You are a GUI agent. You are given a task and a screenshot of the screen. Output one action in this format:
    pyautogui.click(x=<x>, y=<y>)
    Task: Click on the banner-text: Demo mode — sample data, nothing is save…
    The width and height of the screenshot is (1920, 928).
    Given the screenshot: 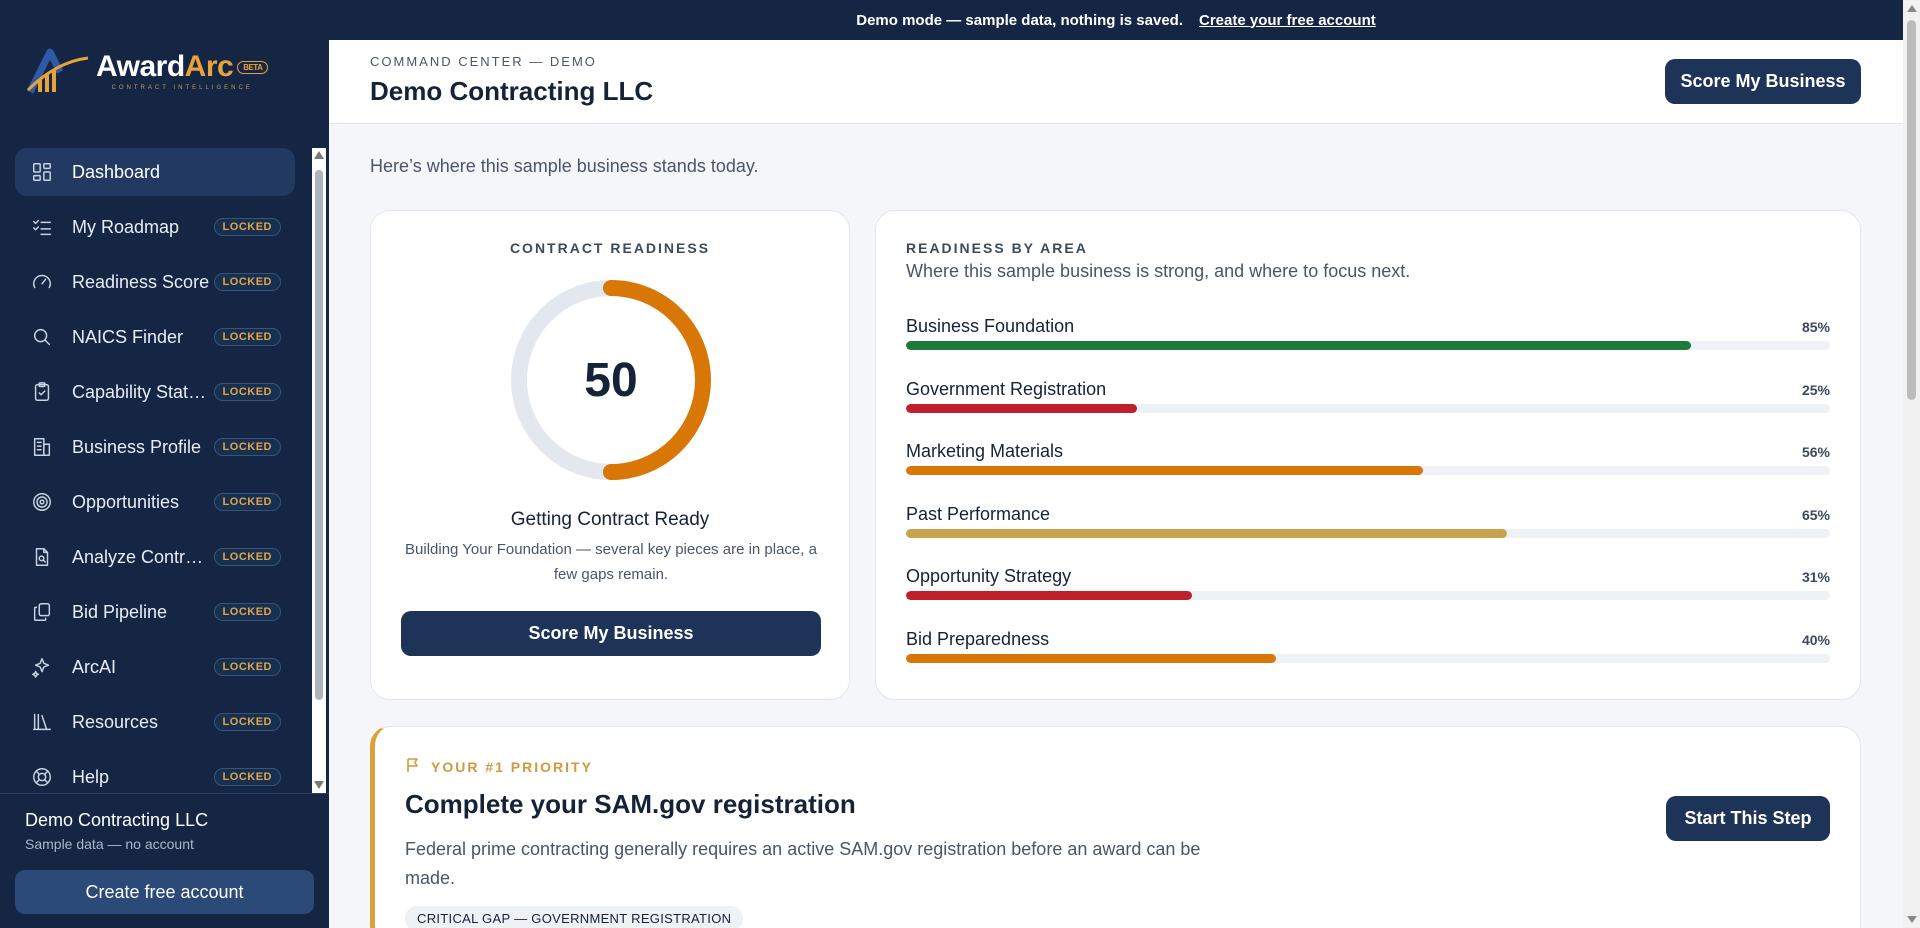 What is the action you would take?
    pyautogui.click(x=1019, y=20)
    